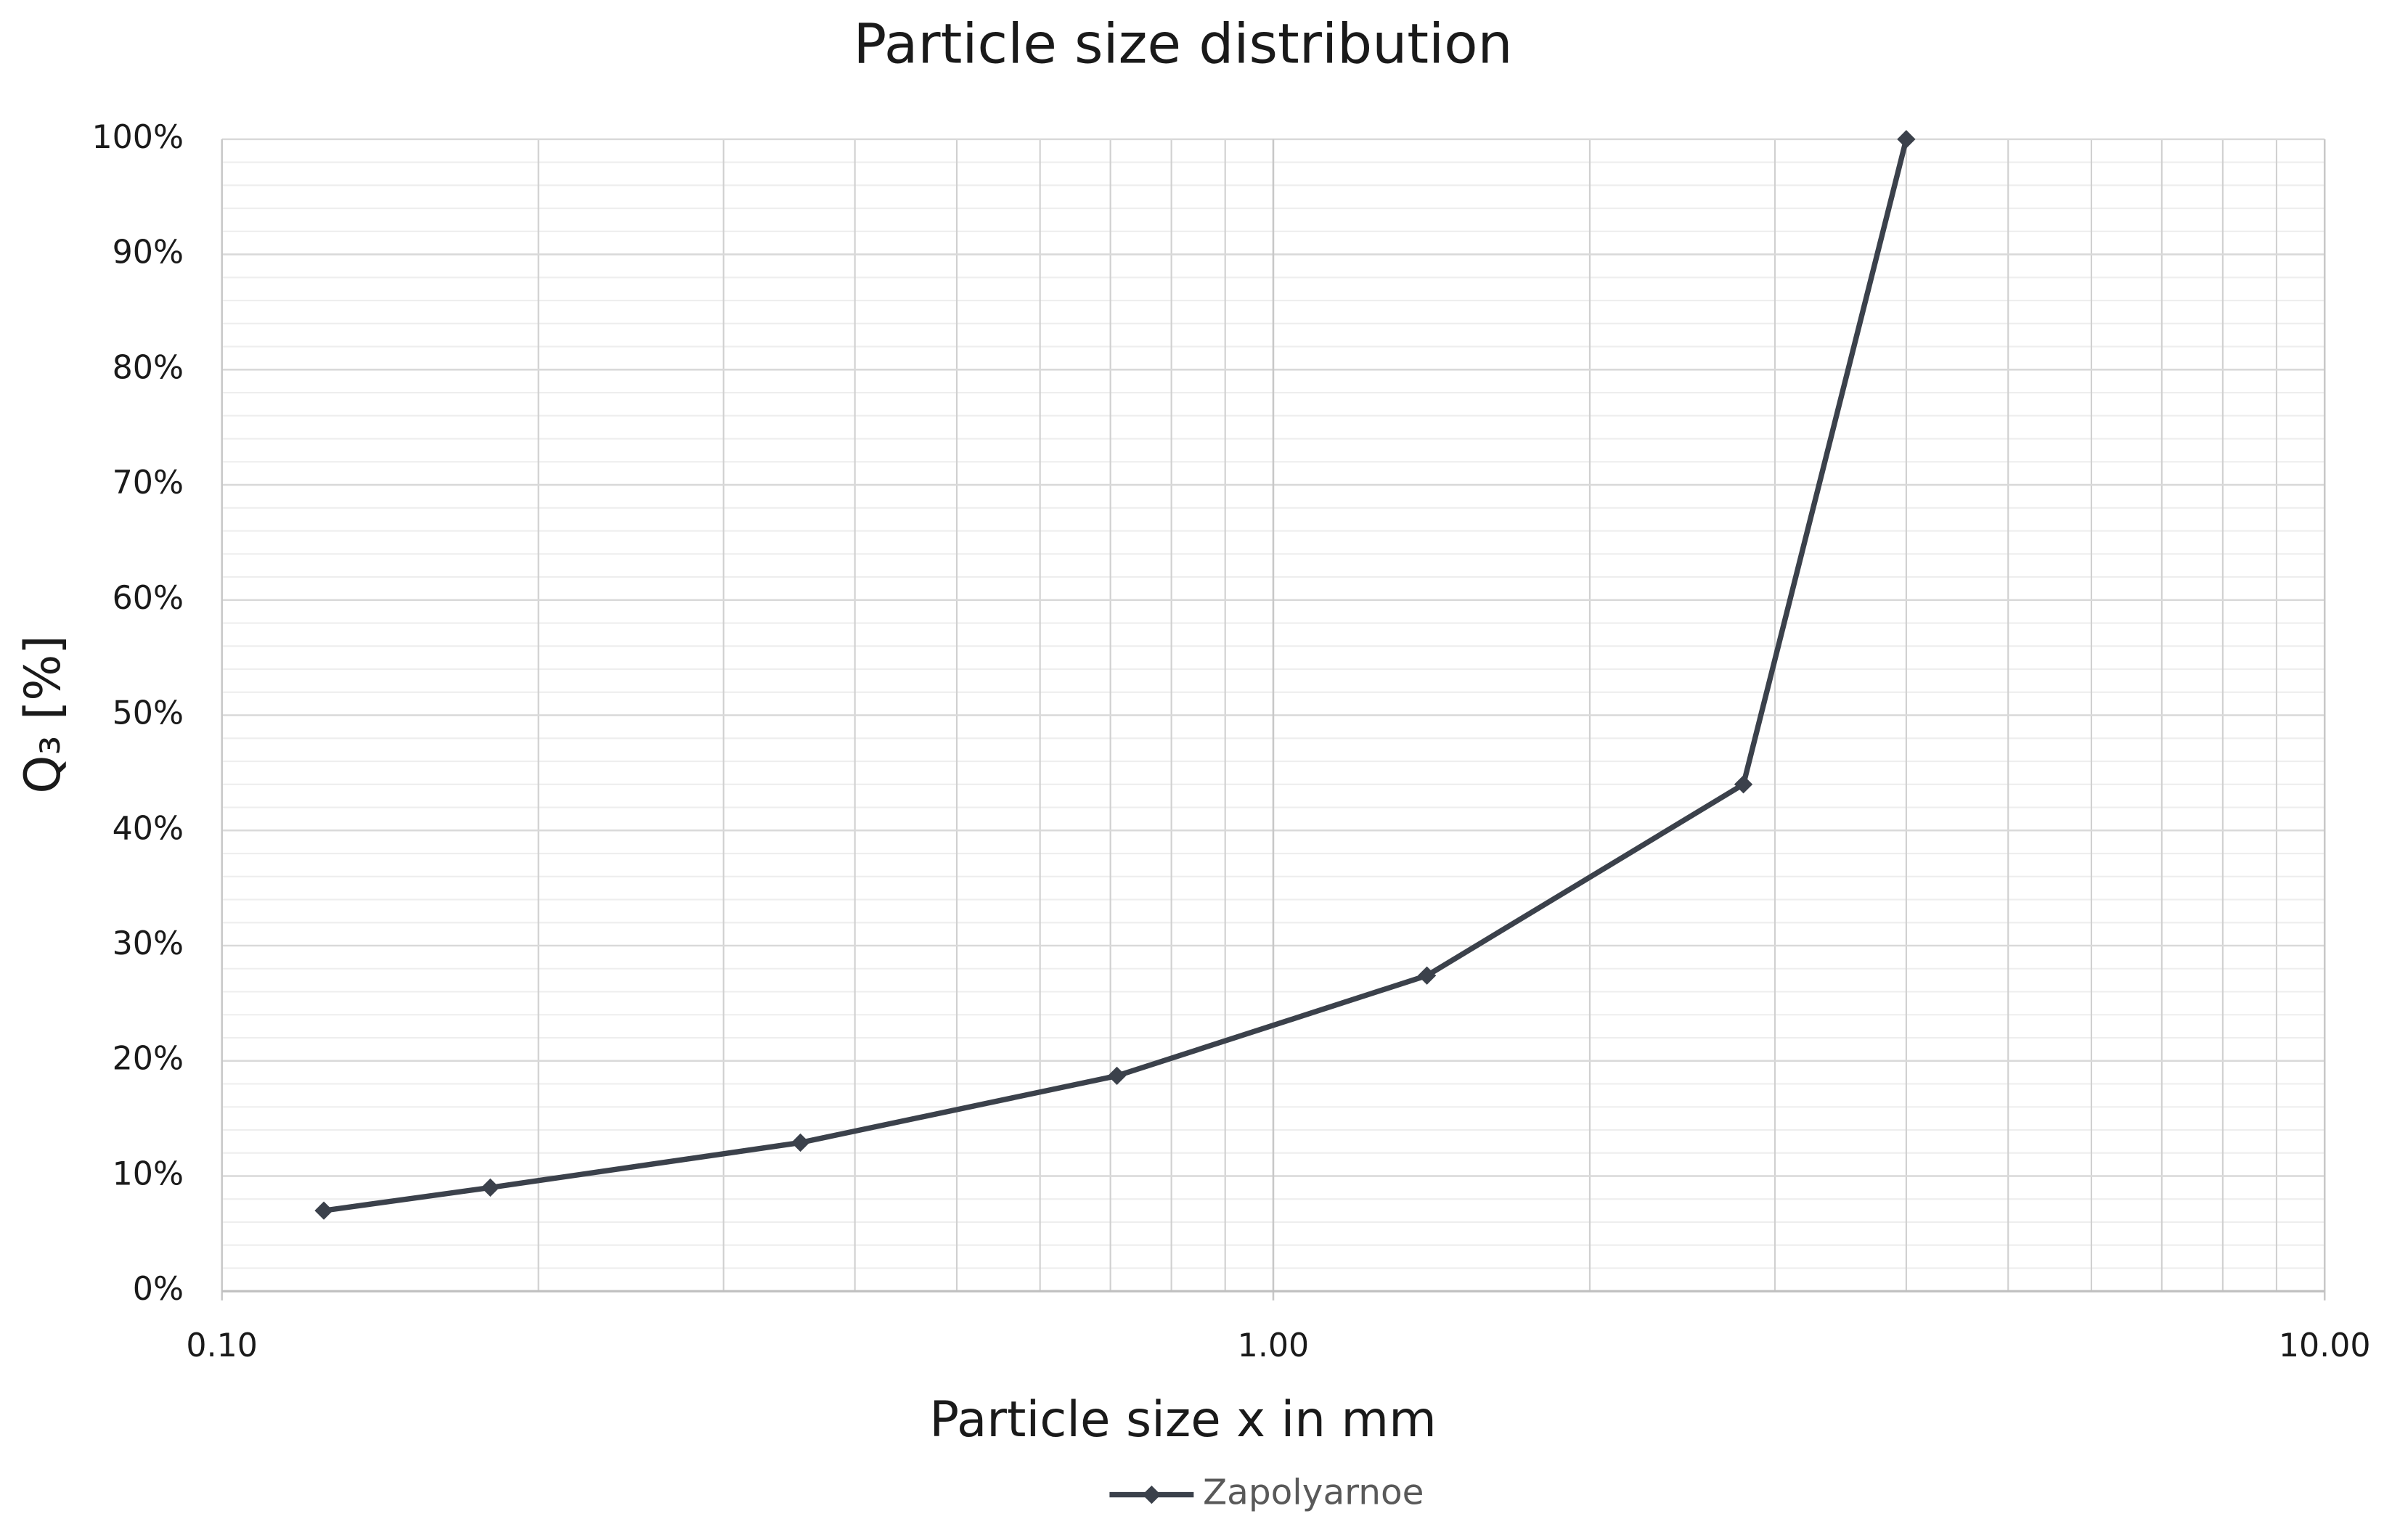 This screenshot has height=1540, width=2392. I want to click on x-tick-label: 0.10, so click(222, 1346).